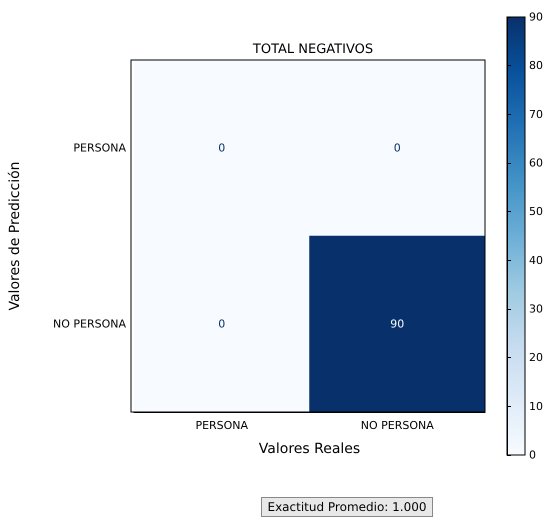  What do you see at coordinates (532, 455) in the screenshot?
I see `color-bar-label: 0` at bounding box center [532, 455].